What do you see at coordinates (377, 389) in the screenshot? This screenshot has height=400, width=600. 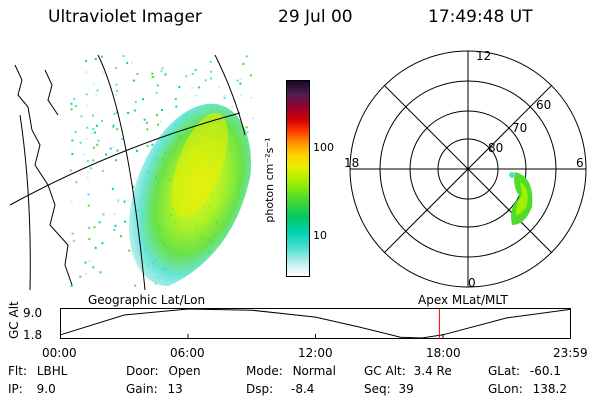 I see `seq-label: Seq:` at bounding box center [377, 389].